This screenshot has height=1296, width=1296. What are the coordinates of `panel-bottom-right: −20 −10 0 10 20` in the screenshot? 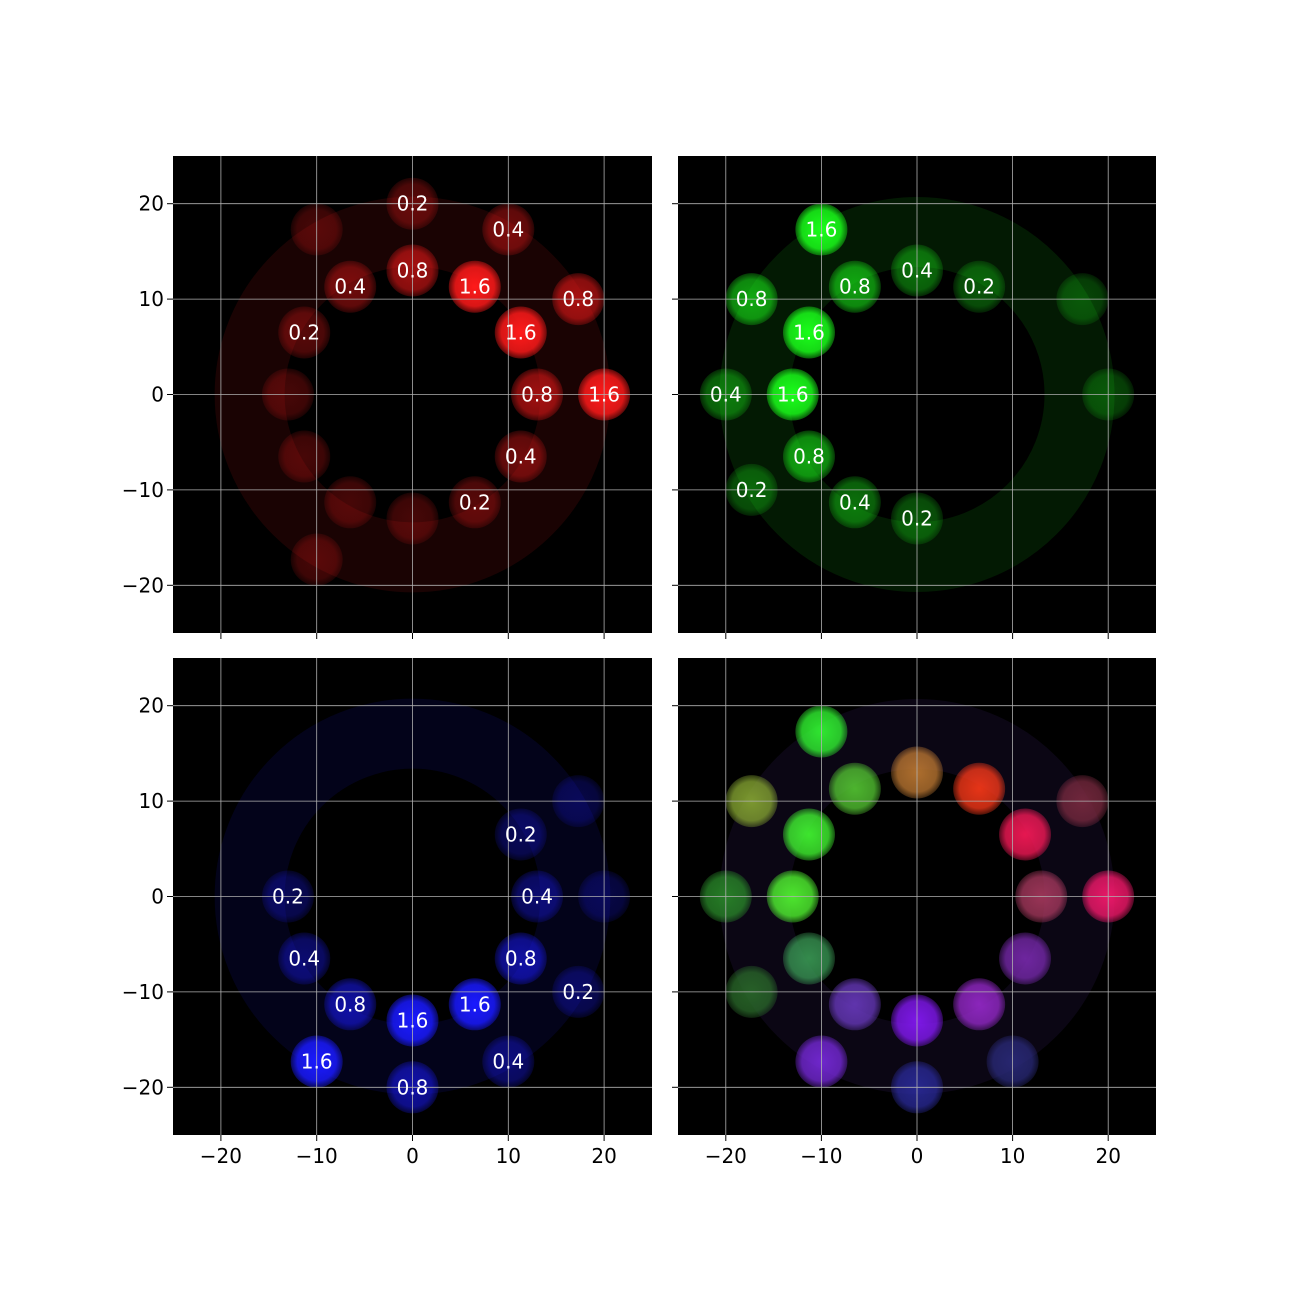 It's located at (914, 913).